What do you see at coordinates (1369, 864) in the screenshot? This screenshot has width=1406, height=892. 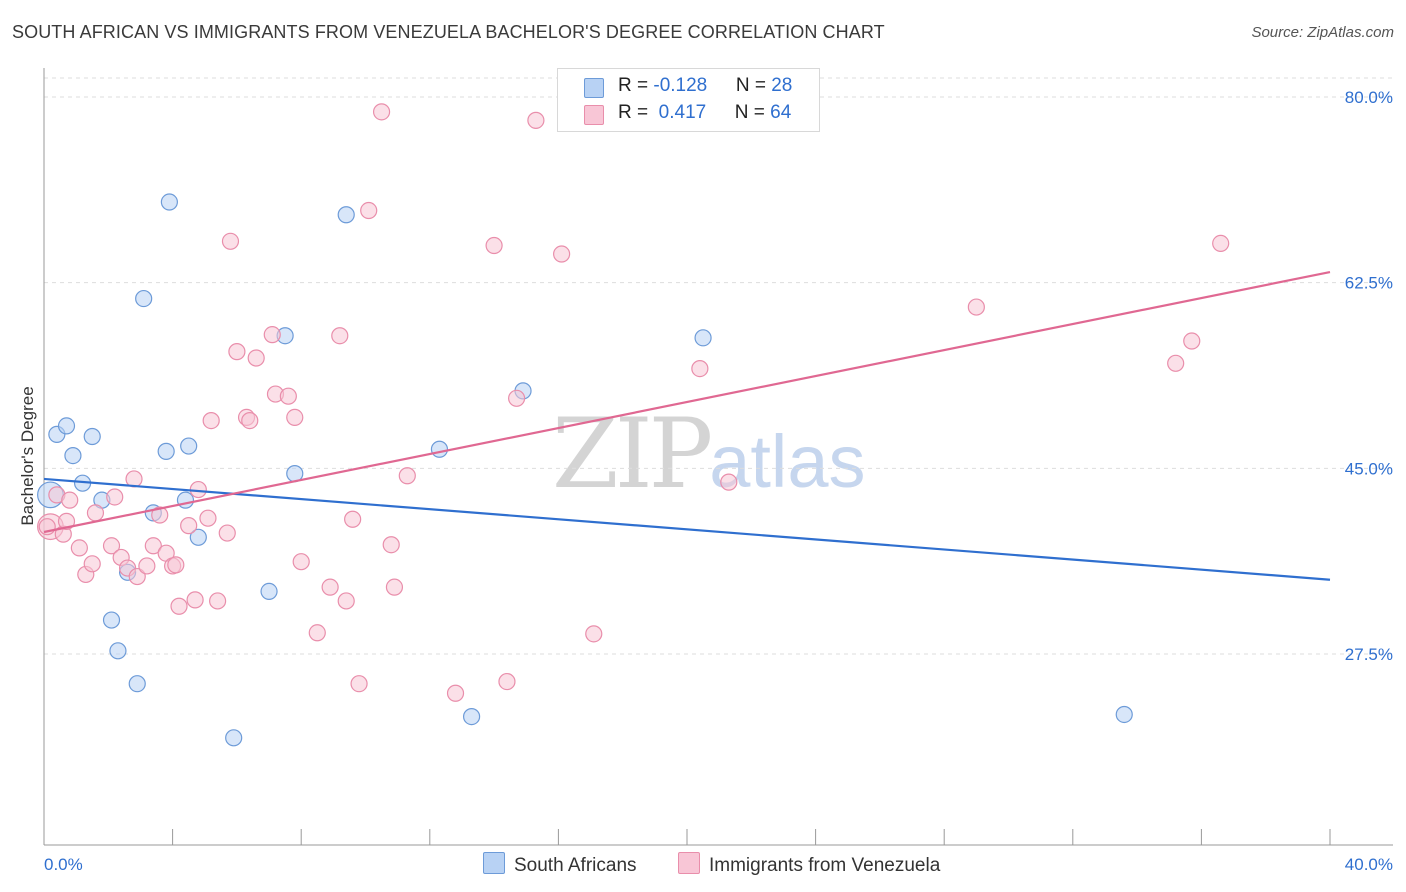 I see `x-tick-label: 40.0%` at bounding box center [1369, 864].